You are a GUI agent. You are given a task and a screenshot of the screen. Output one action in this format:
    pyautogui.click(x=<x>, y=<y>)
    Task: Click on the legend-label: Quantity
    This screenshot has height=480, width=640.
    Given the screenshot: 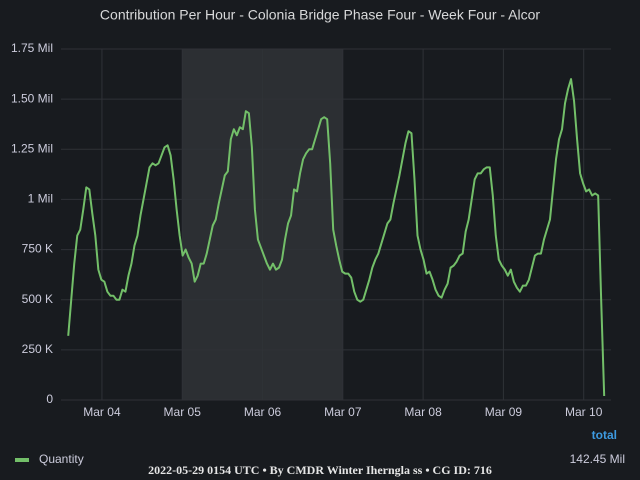 What is the action you would take?
    pyautogui.click(x=61, y=459)
    